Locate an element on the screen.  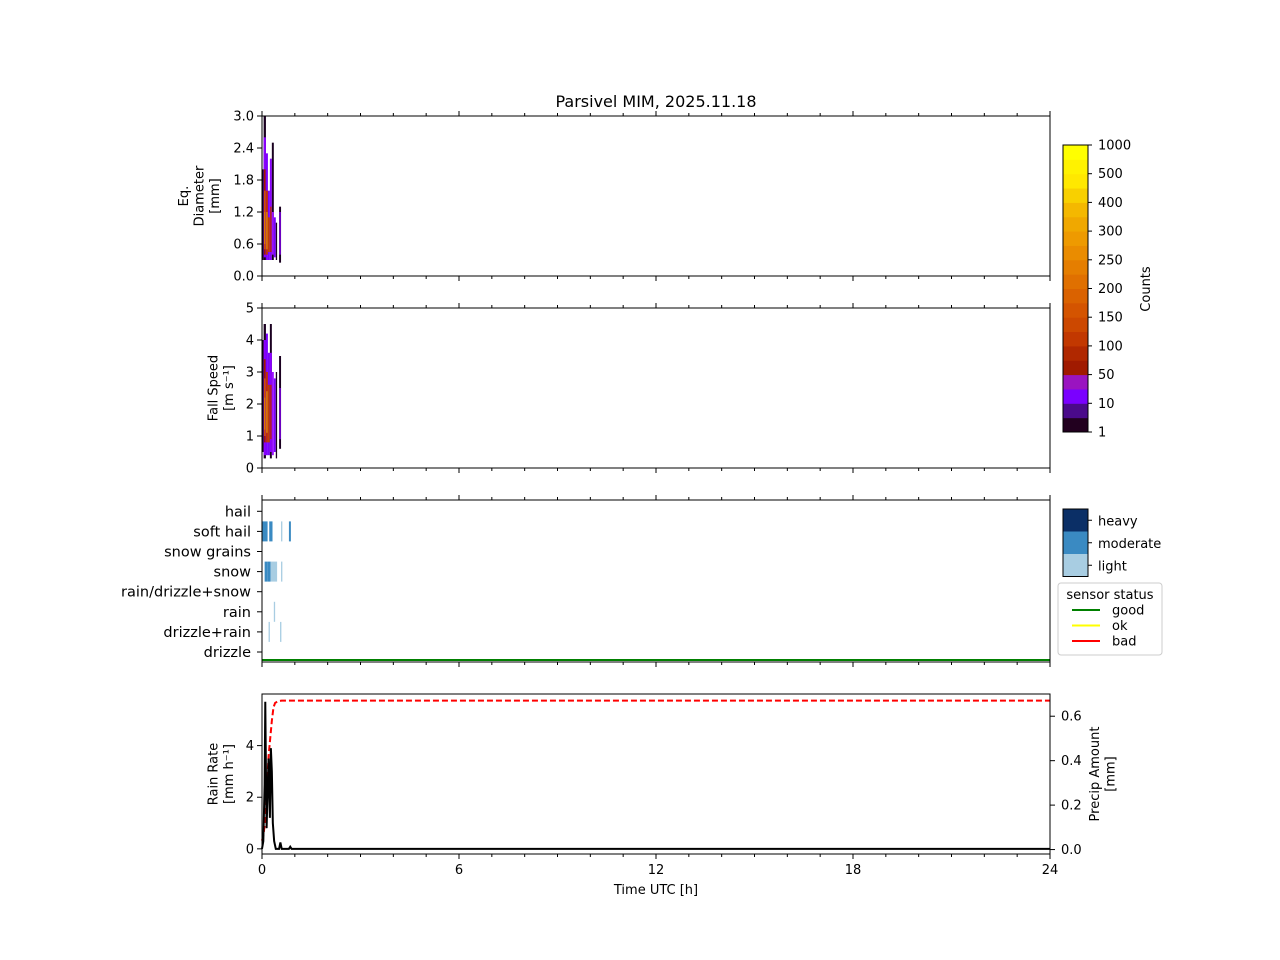
y-tick-label: 3 is located at coordinates (250, 373).